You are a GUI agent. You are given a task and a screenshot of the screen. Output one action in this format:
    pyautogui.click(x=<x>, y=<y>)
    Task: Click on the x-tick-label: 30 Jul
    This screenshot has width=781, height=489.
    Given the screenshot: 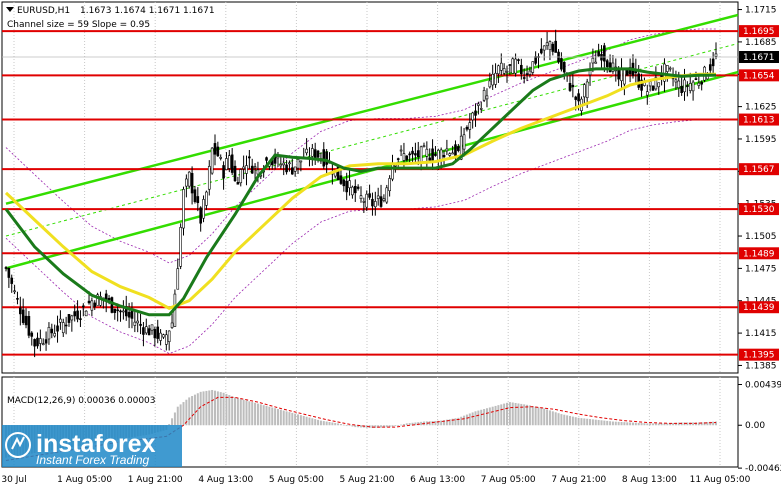 What is the action you would take?
    pyautogui.click(x=13, y=480)
    